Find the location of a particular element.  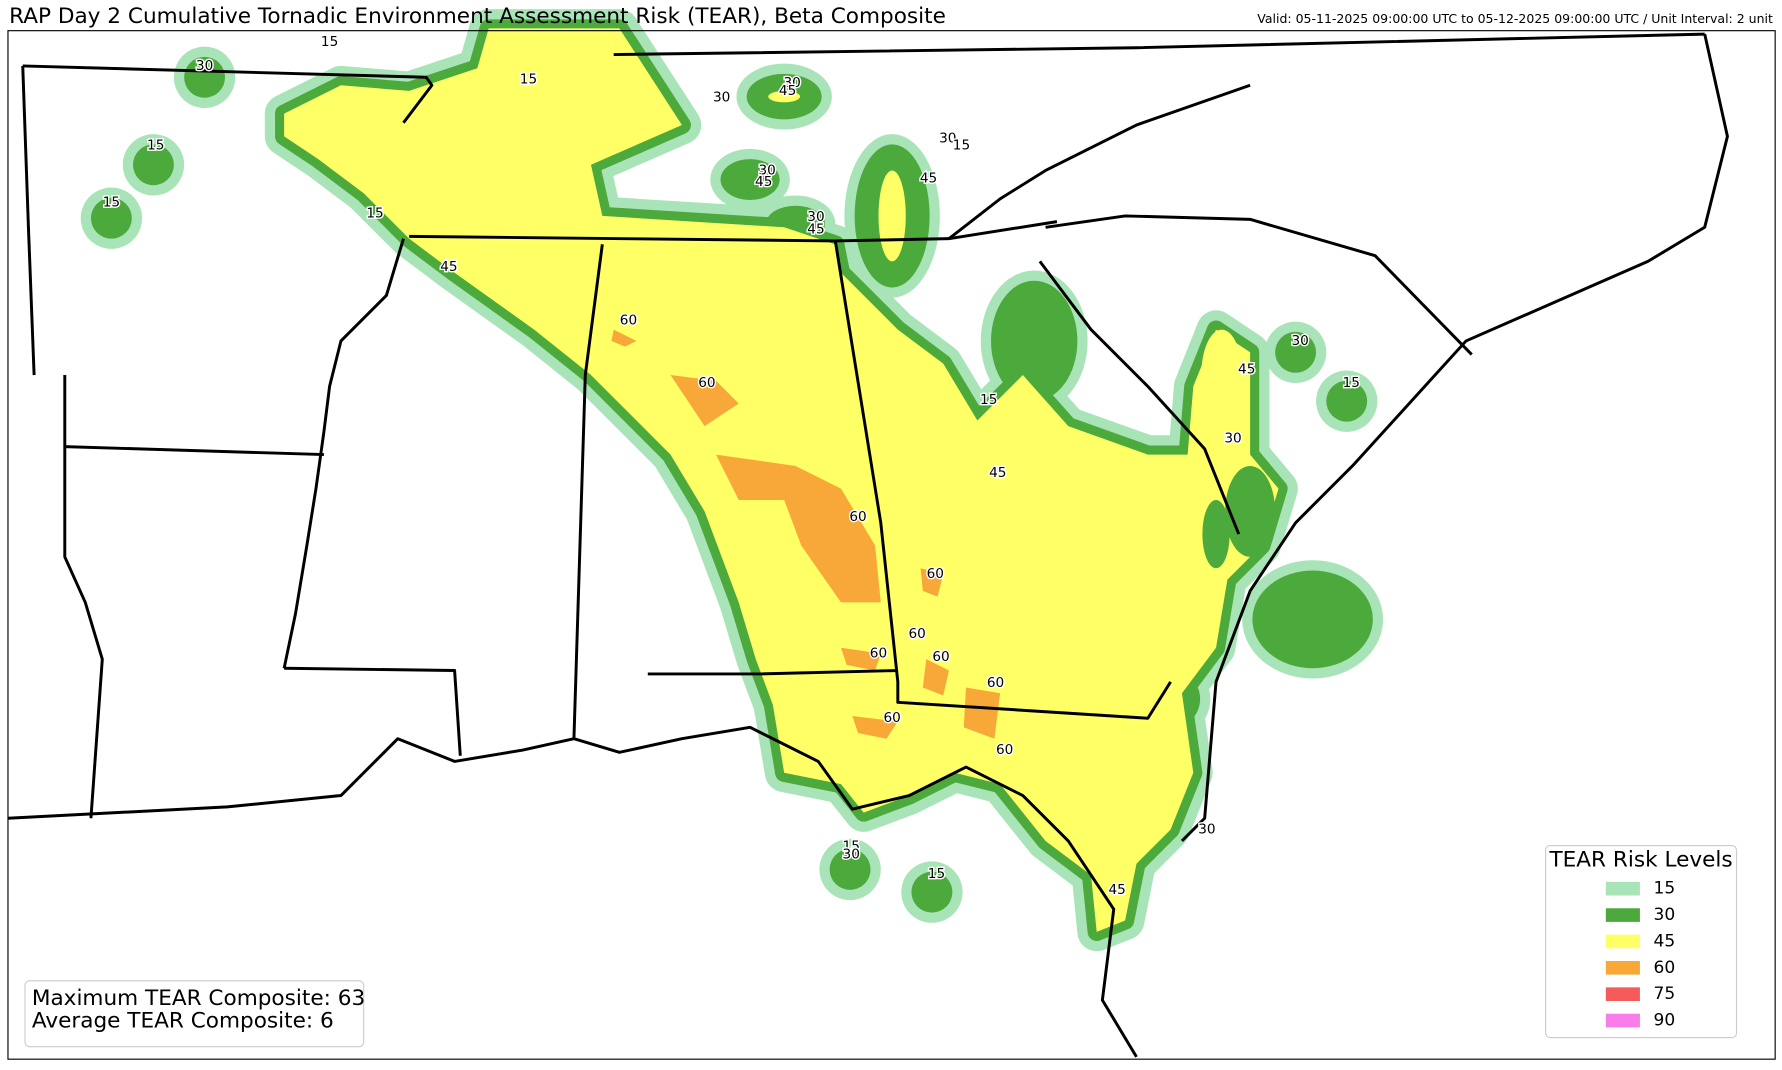

legend-label: 90 is located at coordinates (1665, 1021).